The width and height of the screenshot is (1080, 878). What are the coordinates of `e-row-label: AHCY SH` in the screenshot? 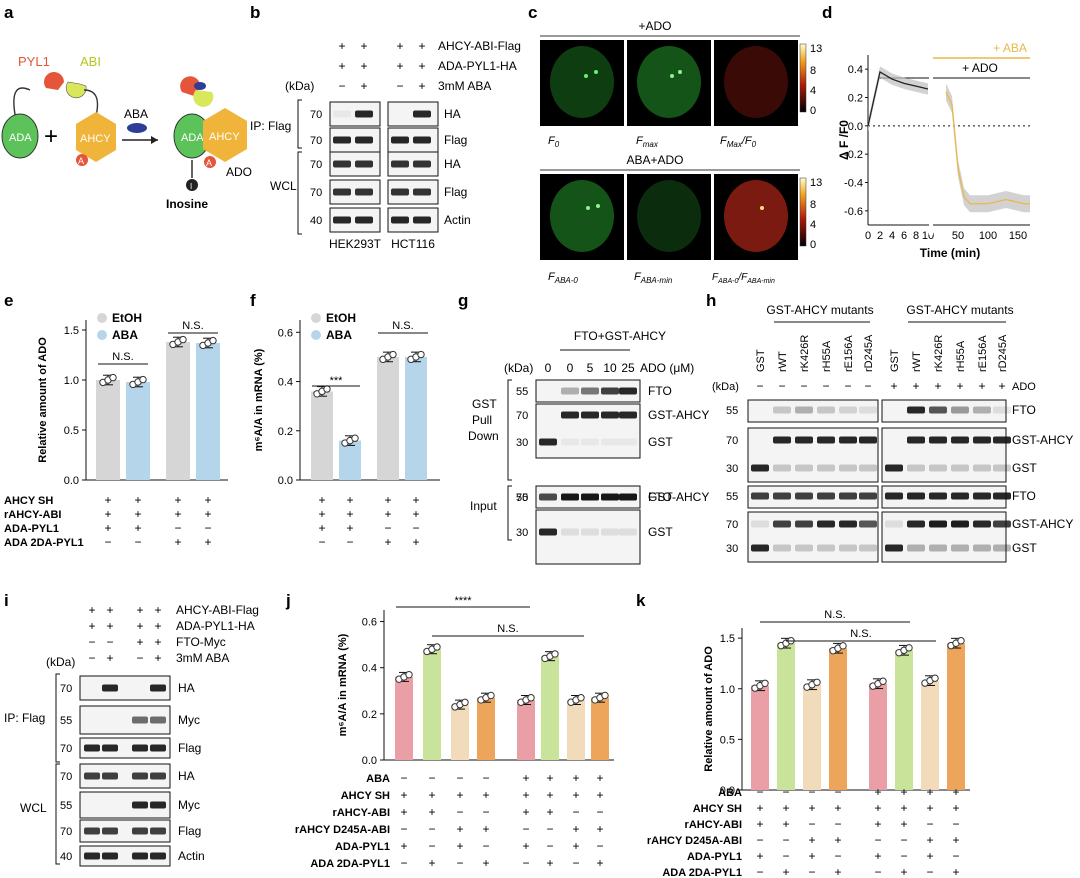 It's located at (28, 501).